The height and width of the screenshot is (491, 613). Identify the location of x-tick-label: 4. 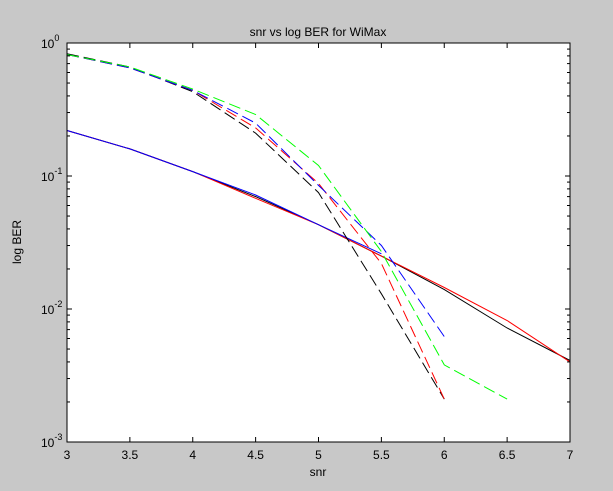
(192, 455).